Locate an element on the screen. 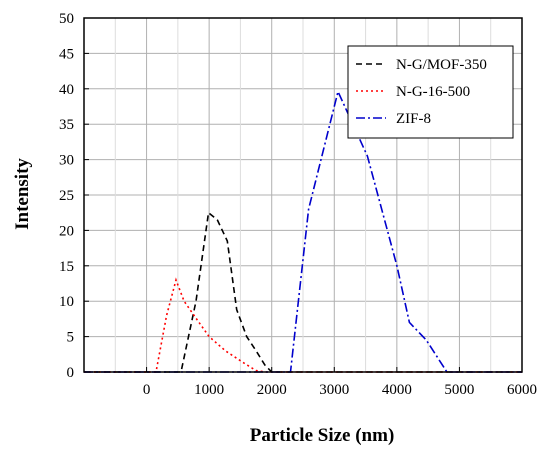 The width and height of the screenshot is (550, 455). y-tick-label: 20 is located at coordinates (66, 231).